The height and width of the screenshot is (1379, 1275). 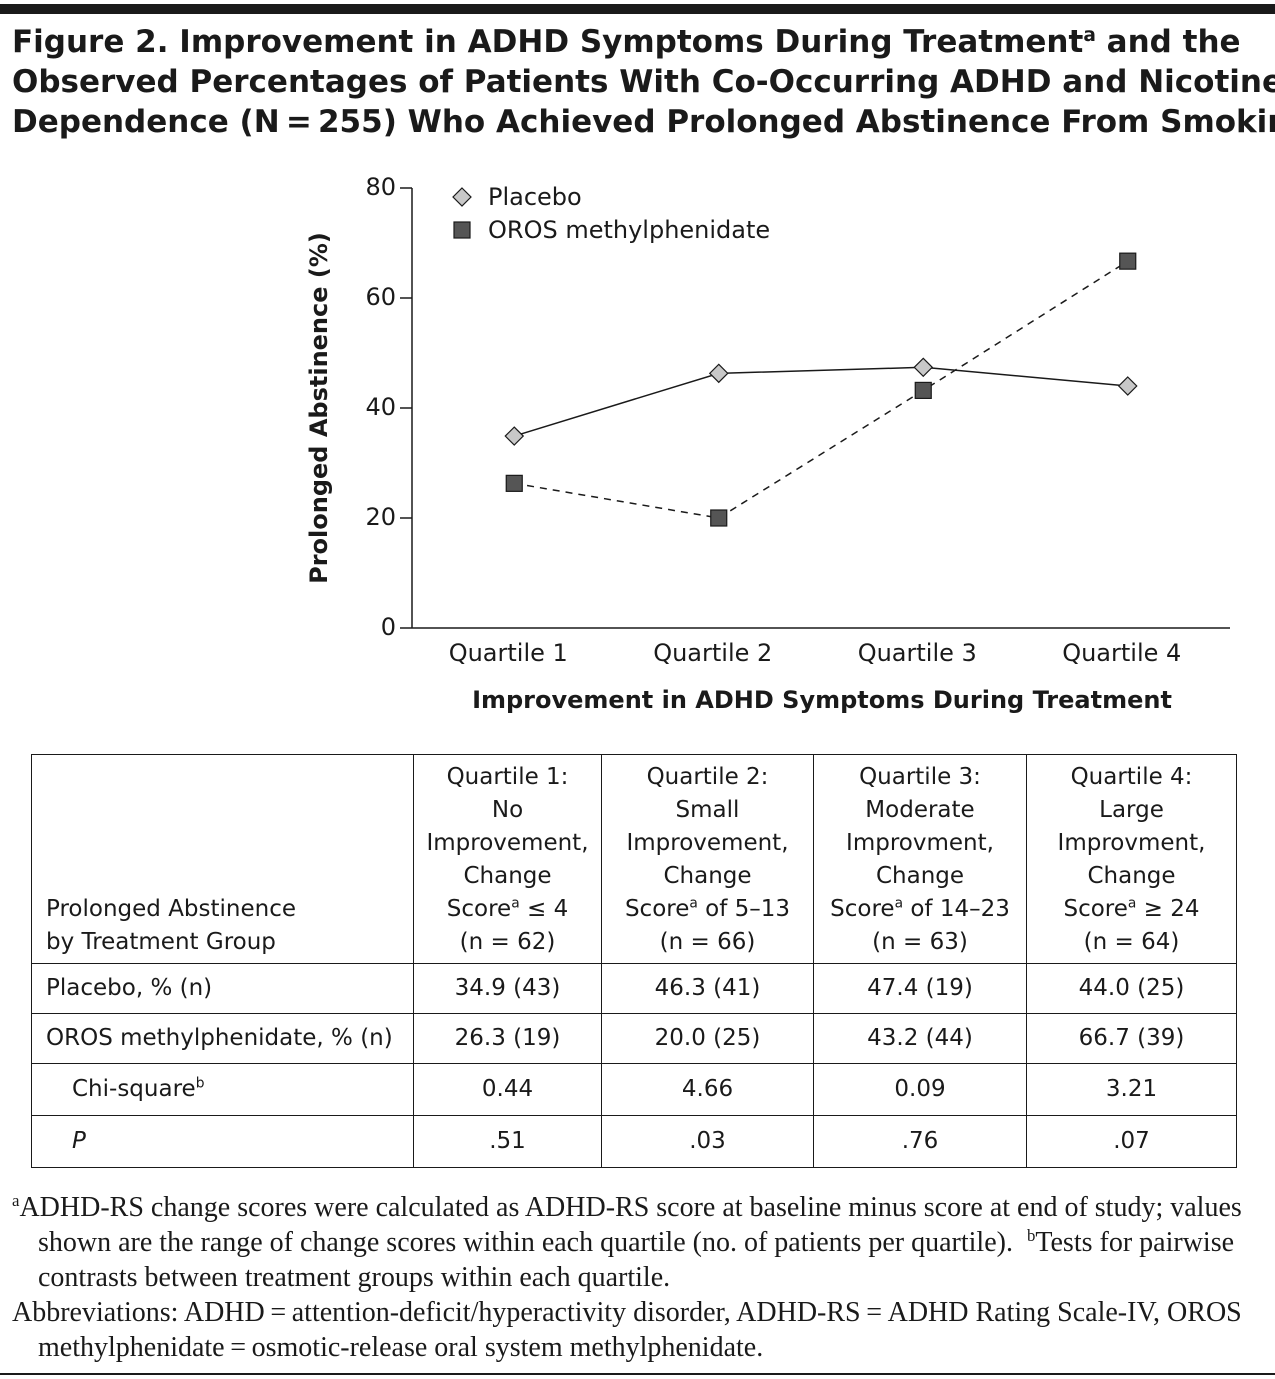 What do you see at coordinates (707, 777) in the screenshot?
I see `header-text: Quartile 2:` at bounding box center [707, 777].